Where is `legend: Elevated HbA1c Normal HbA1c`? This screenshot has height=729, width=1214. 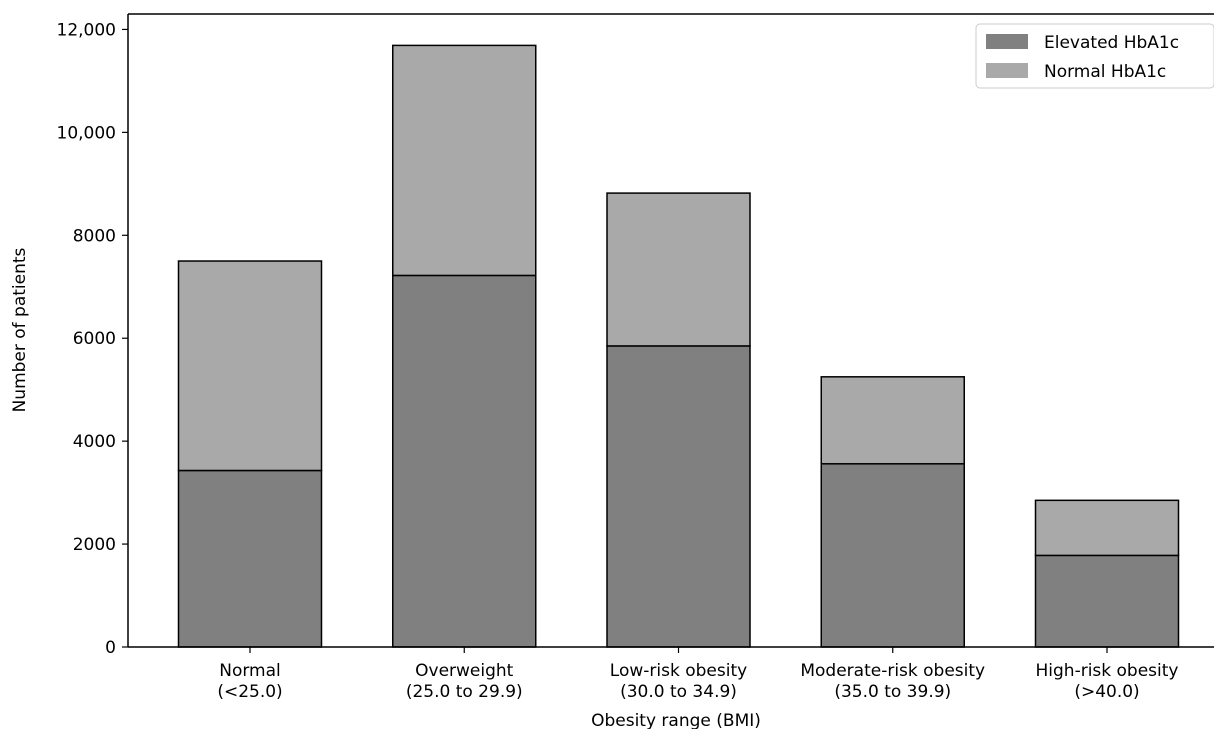
legend: Elevated HbA1c Normal HbA1c is located at coordinates (1094, 56).